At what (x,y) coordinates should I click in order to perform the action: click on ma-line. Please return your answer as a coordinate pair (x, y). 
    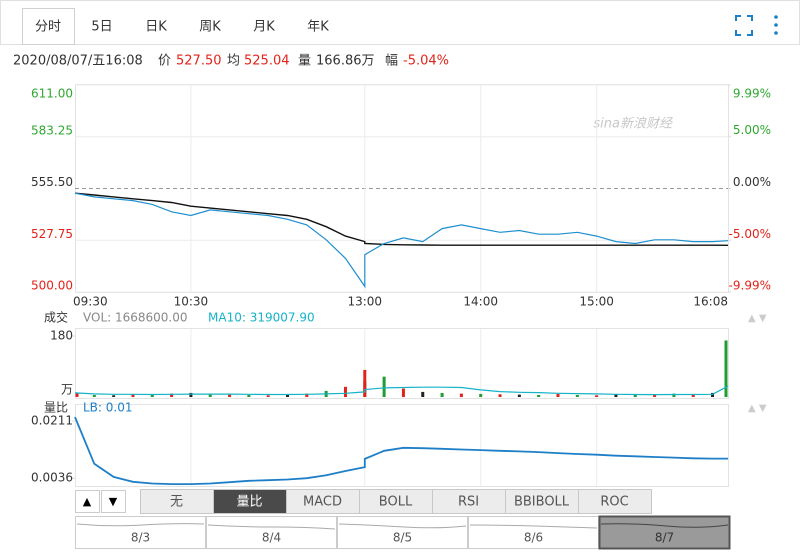
    Looking at the image, I should click on (401, 390).